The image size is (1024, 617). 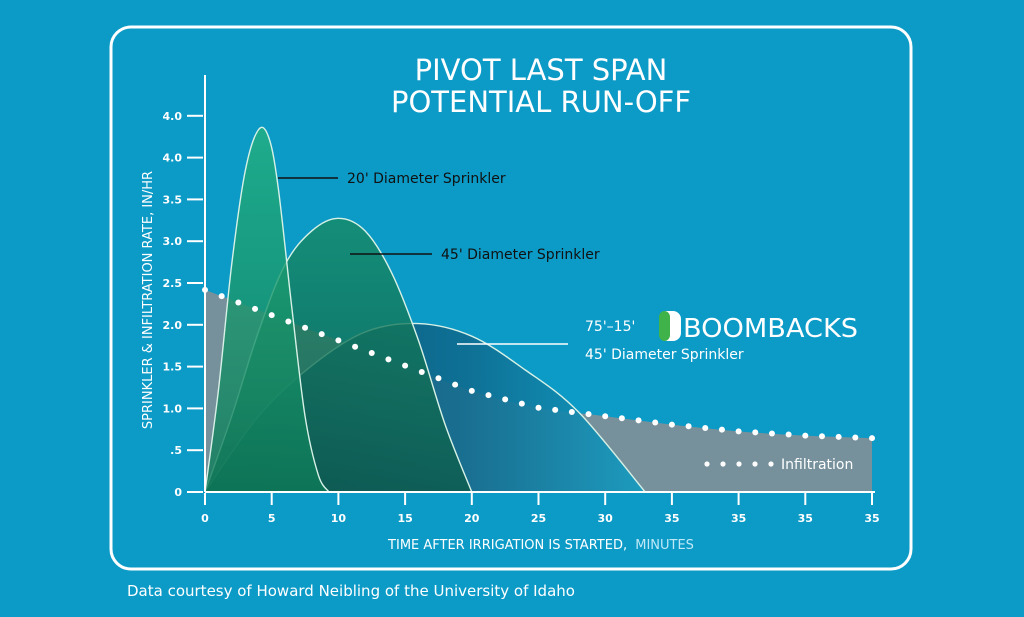 What do you see at coordinates (778, 465) in the screenshot?
I see `infiltration-legend: Infiltration` at bounding box center [778, 465].